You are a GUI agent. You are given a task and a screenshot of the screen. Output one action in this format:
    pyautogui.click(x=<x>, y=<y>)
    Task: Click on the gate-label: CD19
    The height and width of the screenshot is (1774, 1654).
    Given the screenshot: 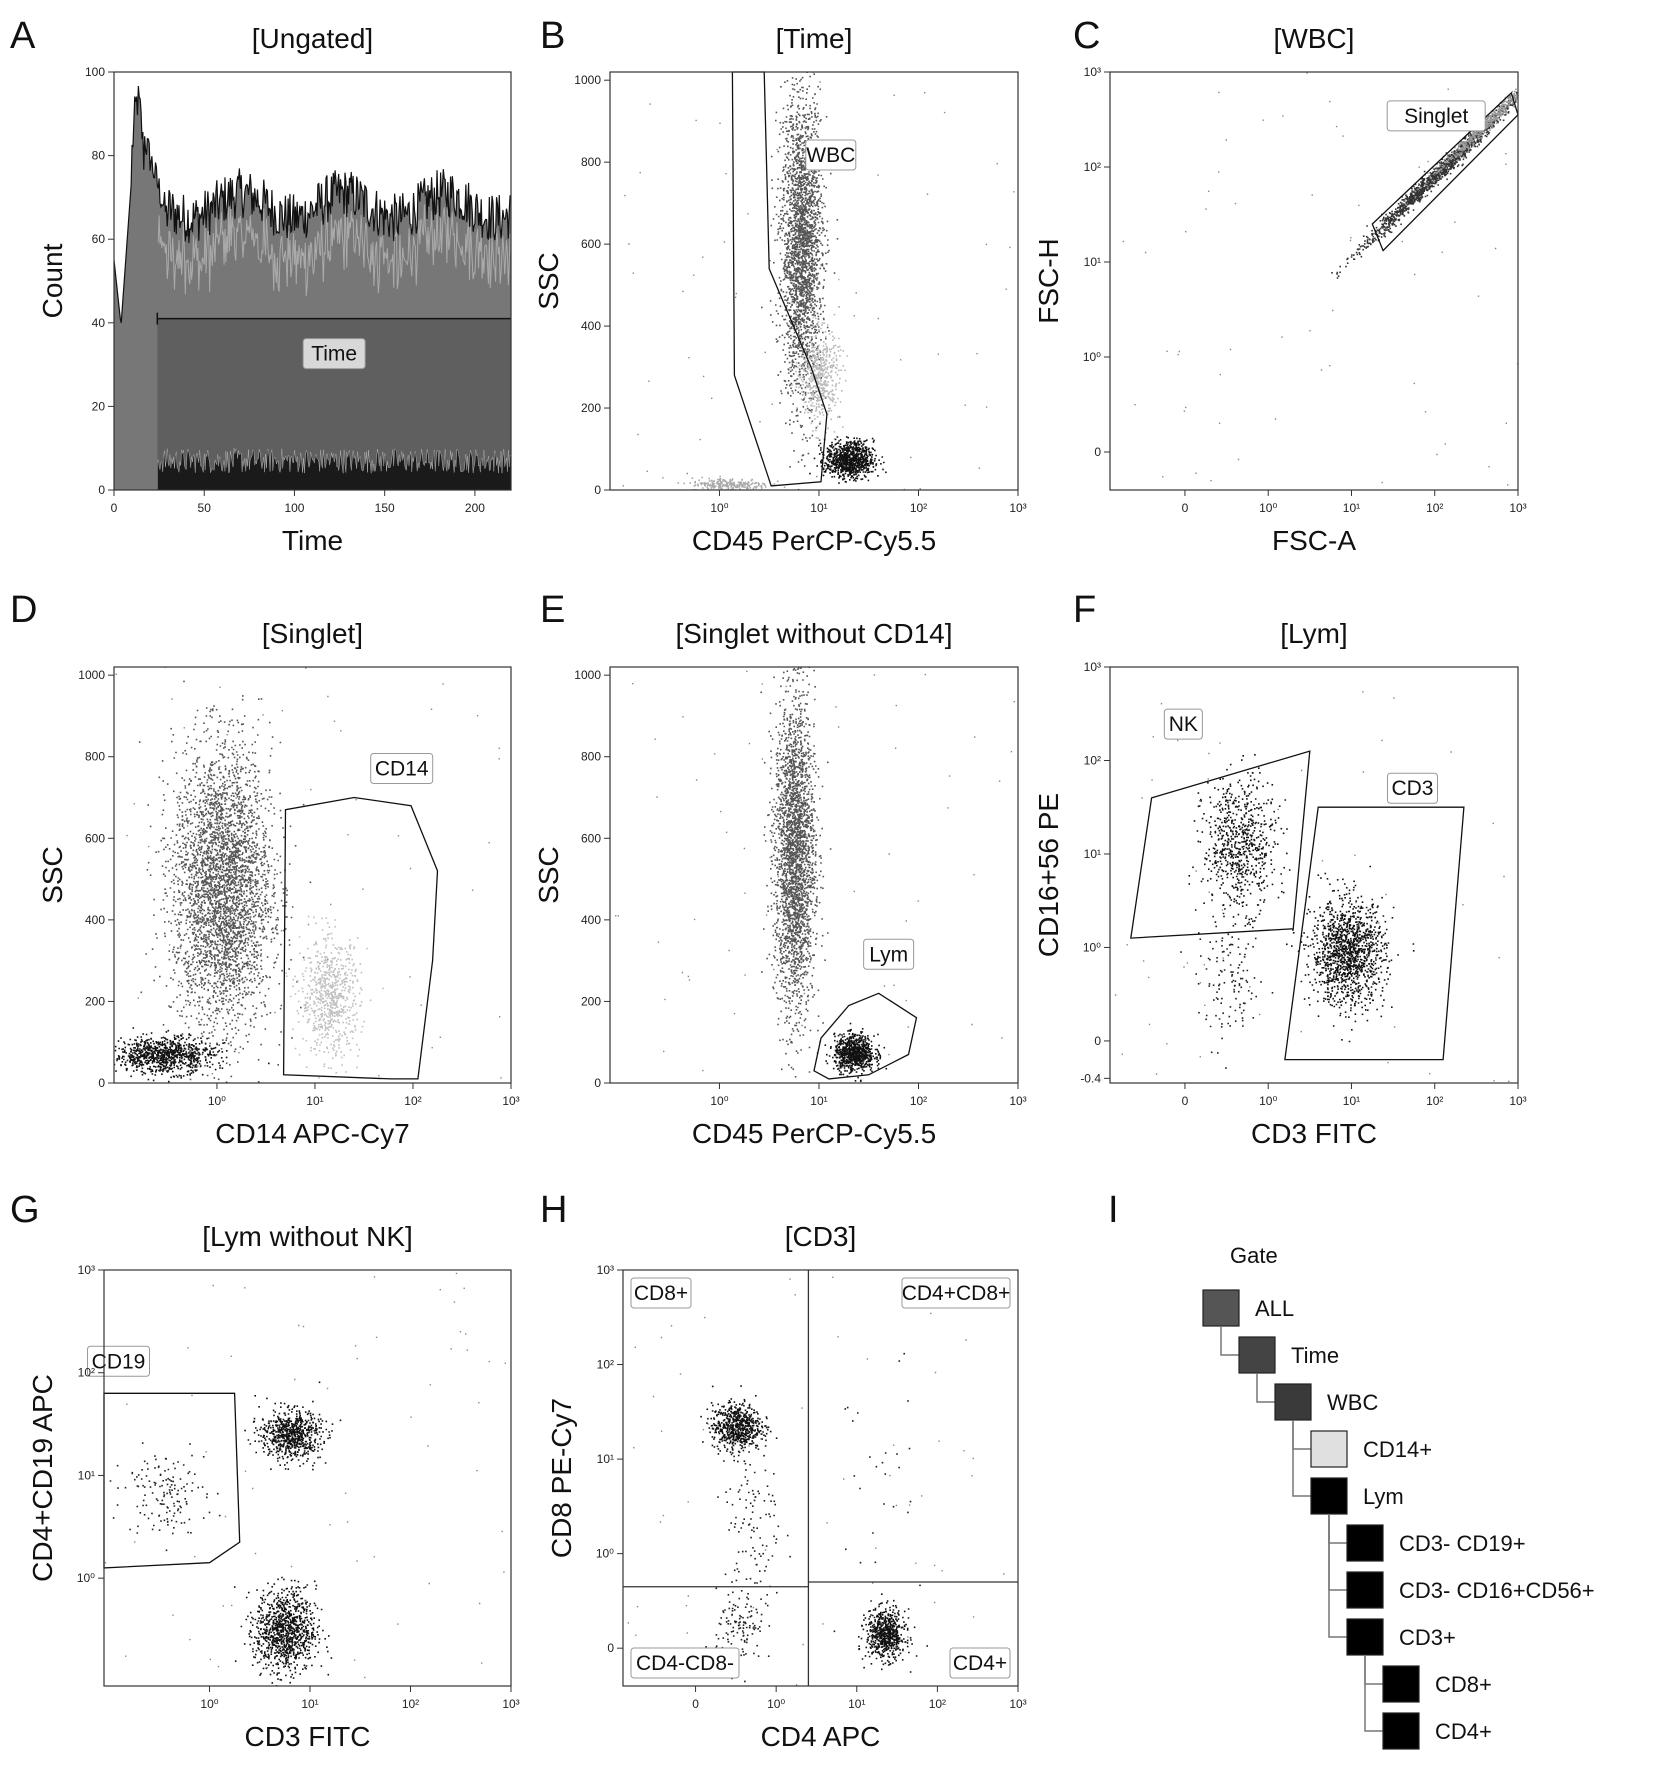 What is the action you would take?
    pyautogui.click(x=119, y=1361)
    